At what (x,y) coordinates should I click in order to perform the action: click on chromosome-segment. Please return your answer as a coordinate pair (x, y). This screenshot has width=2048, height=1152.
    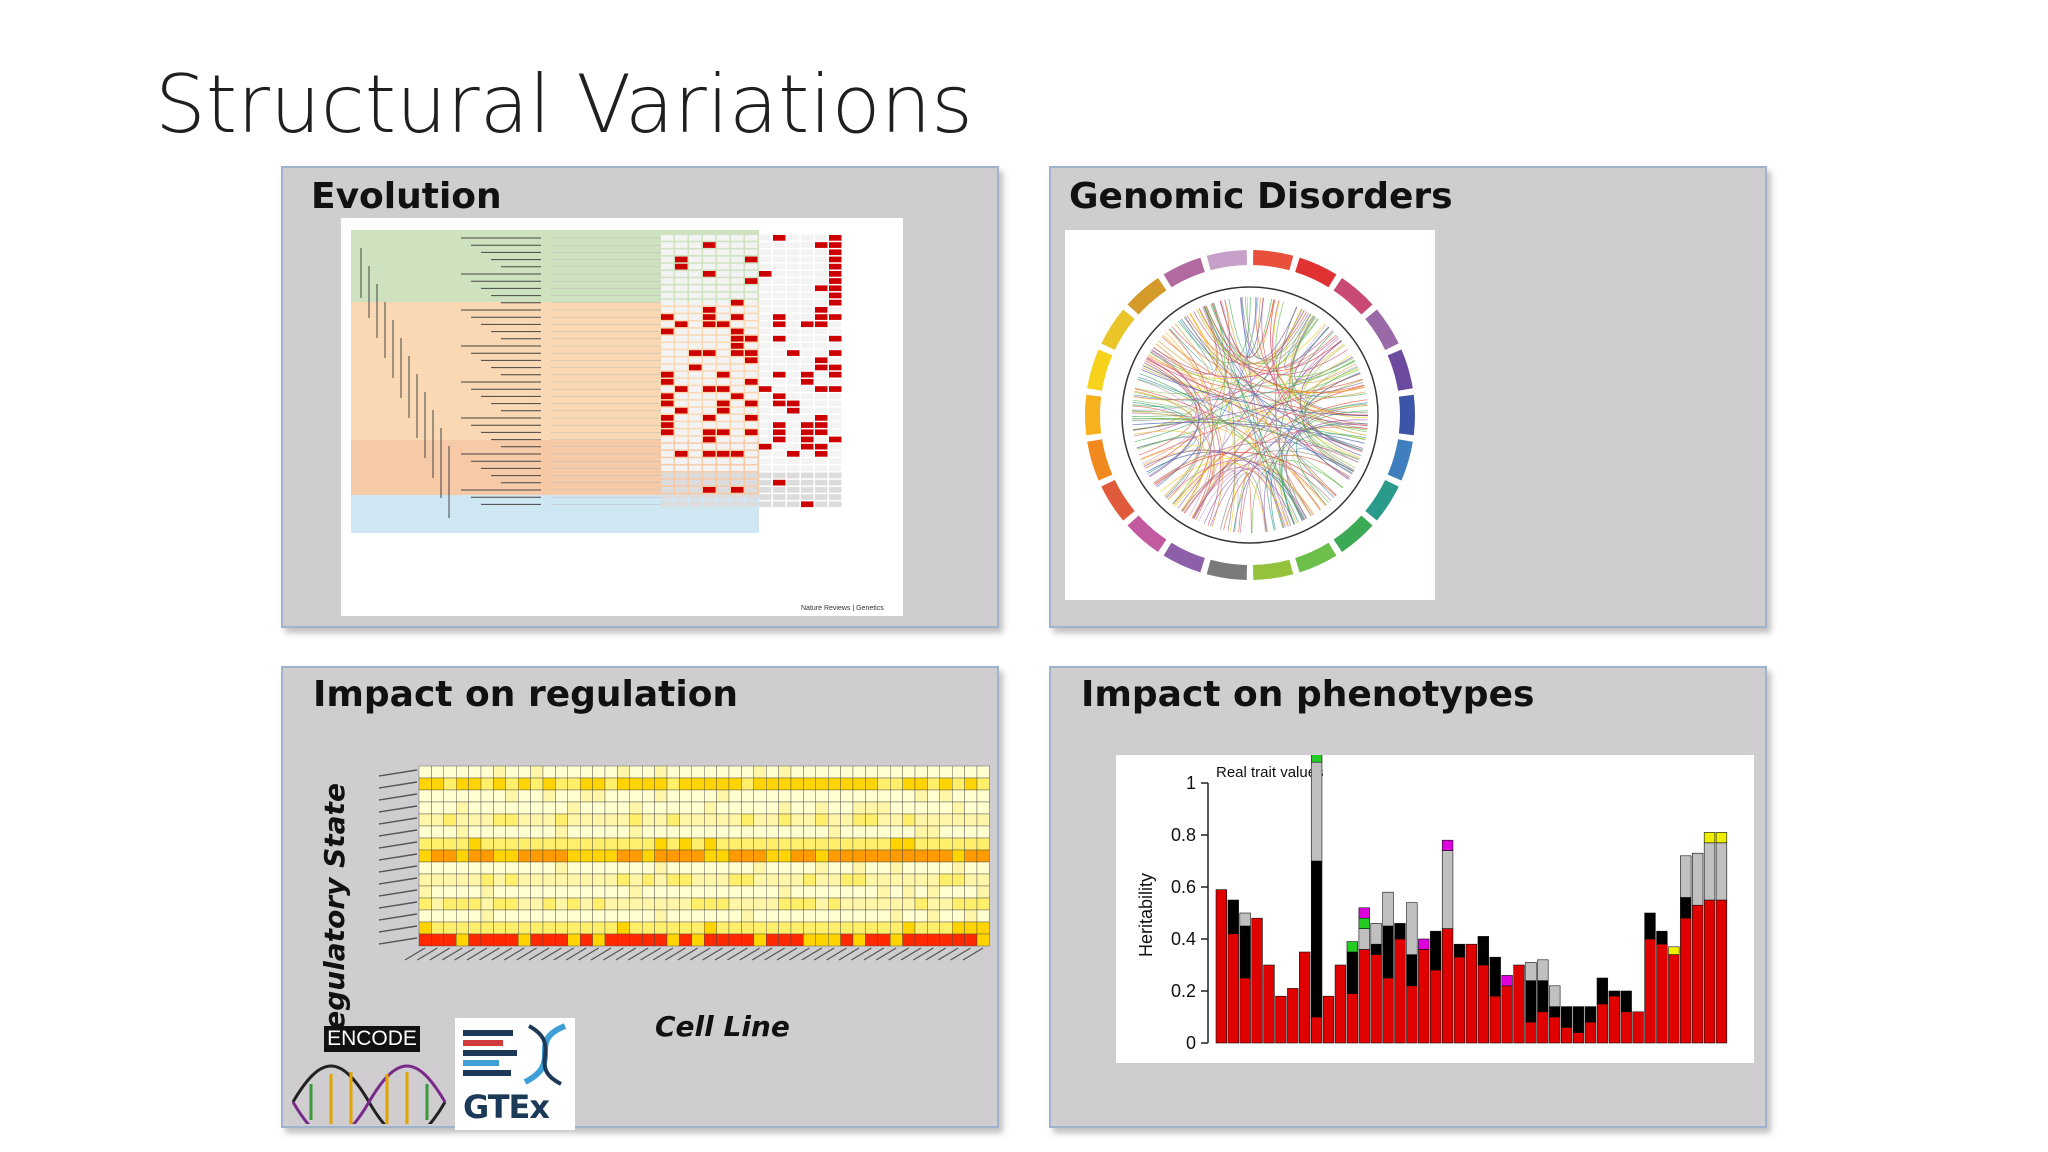
    Looking at the image, I should click on (1147, 533).